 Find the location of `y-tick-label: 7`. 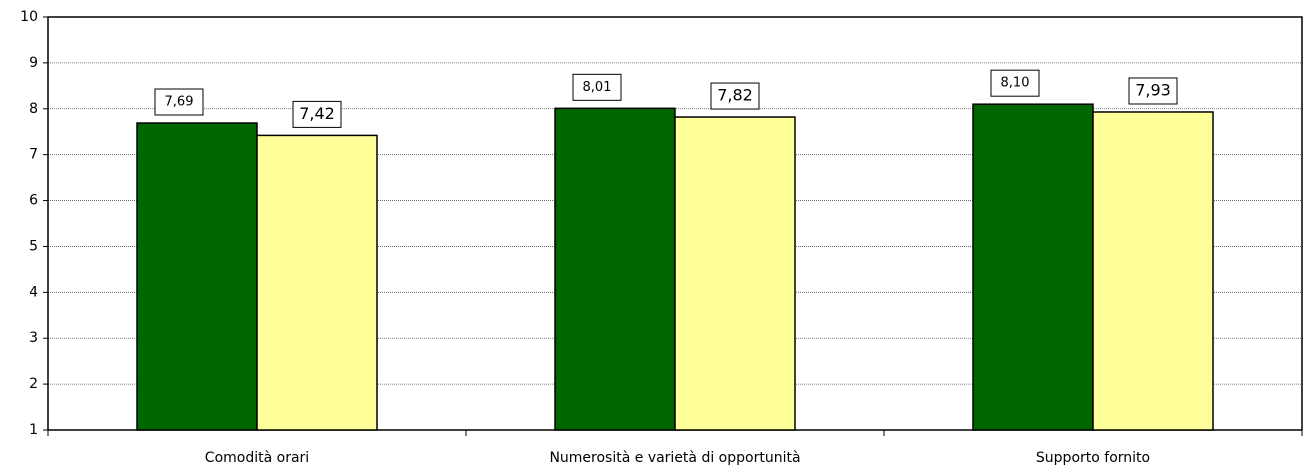

y-tick-label: 7 is located at coordinates (33, 155).